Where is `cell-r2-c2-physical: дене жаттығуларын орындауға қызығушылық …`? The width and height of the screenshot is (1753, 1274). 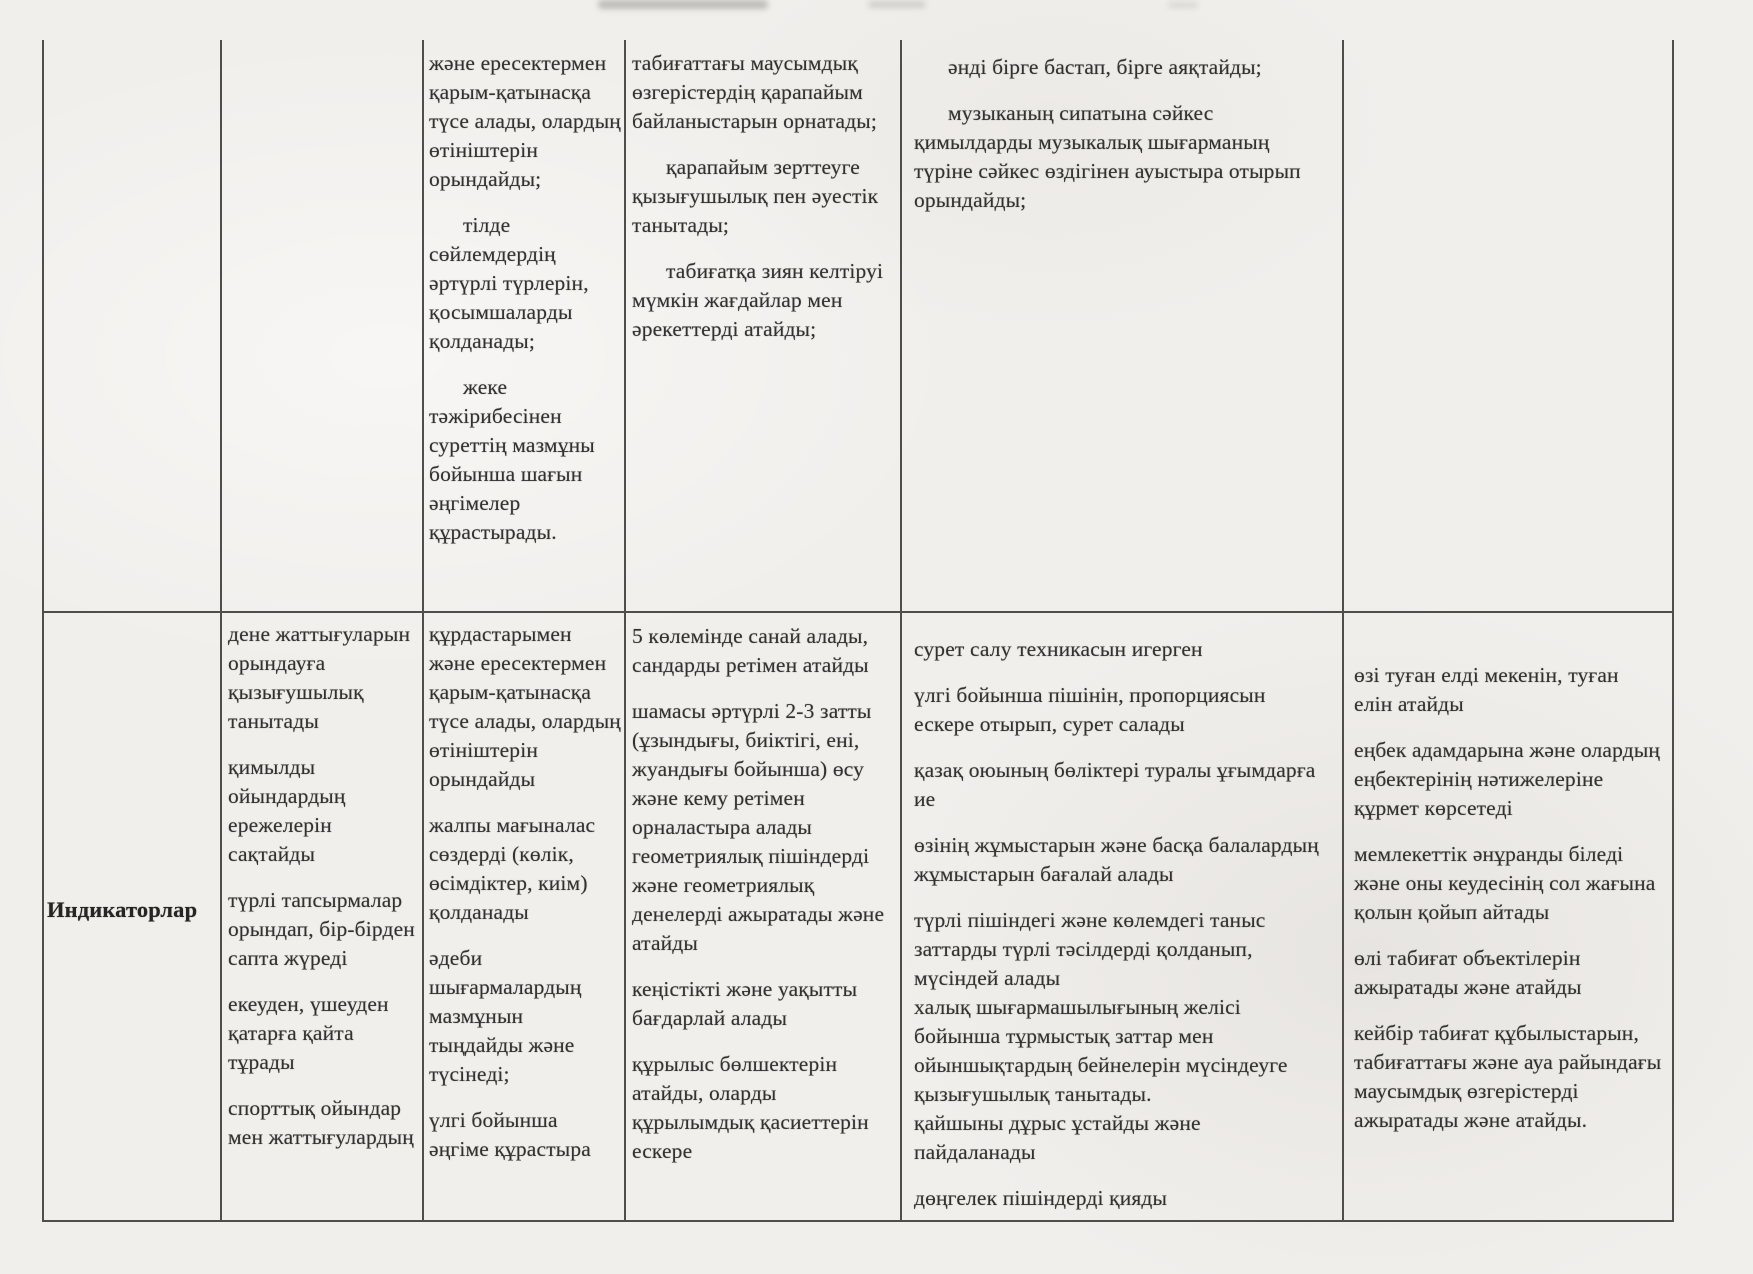
cell-r2-c2-physical: дене жаттығуларын орындауға қызығушылық … is located at coordinates (323, 916).